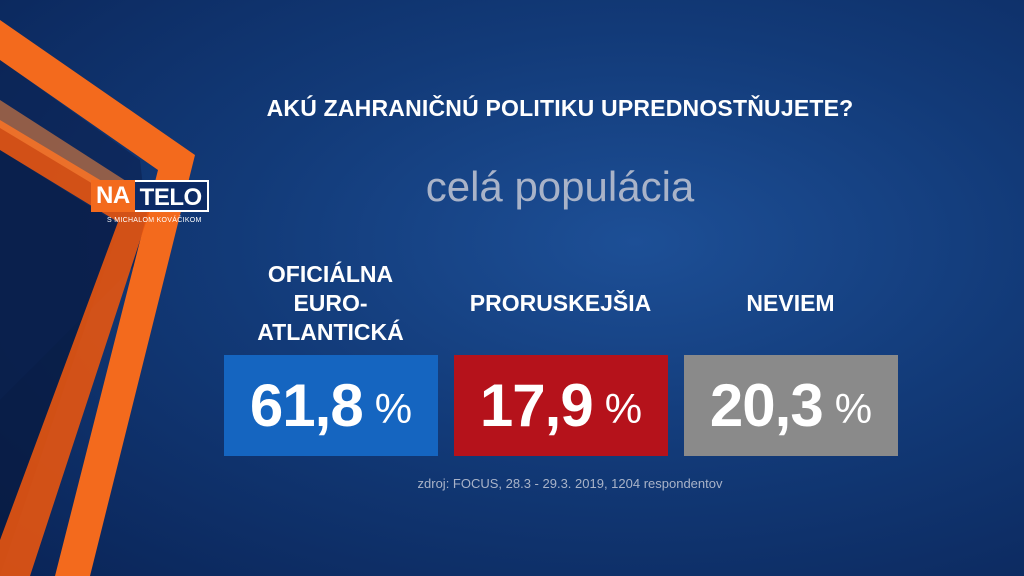  What do you see at coordinates (330, 332) in the screenshot?
I see `category-label-line: ATLANTICKÁ` at bounding box center [330, 332].